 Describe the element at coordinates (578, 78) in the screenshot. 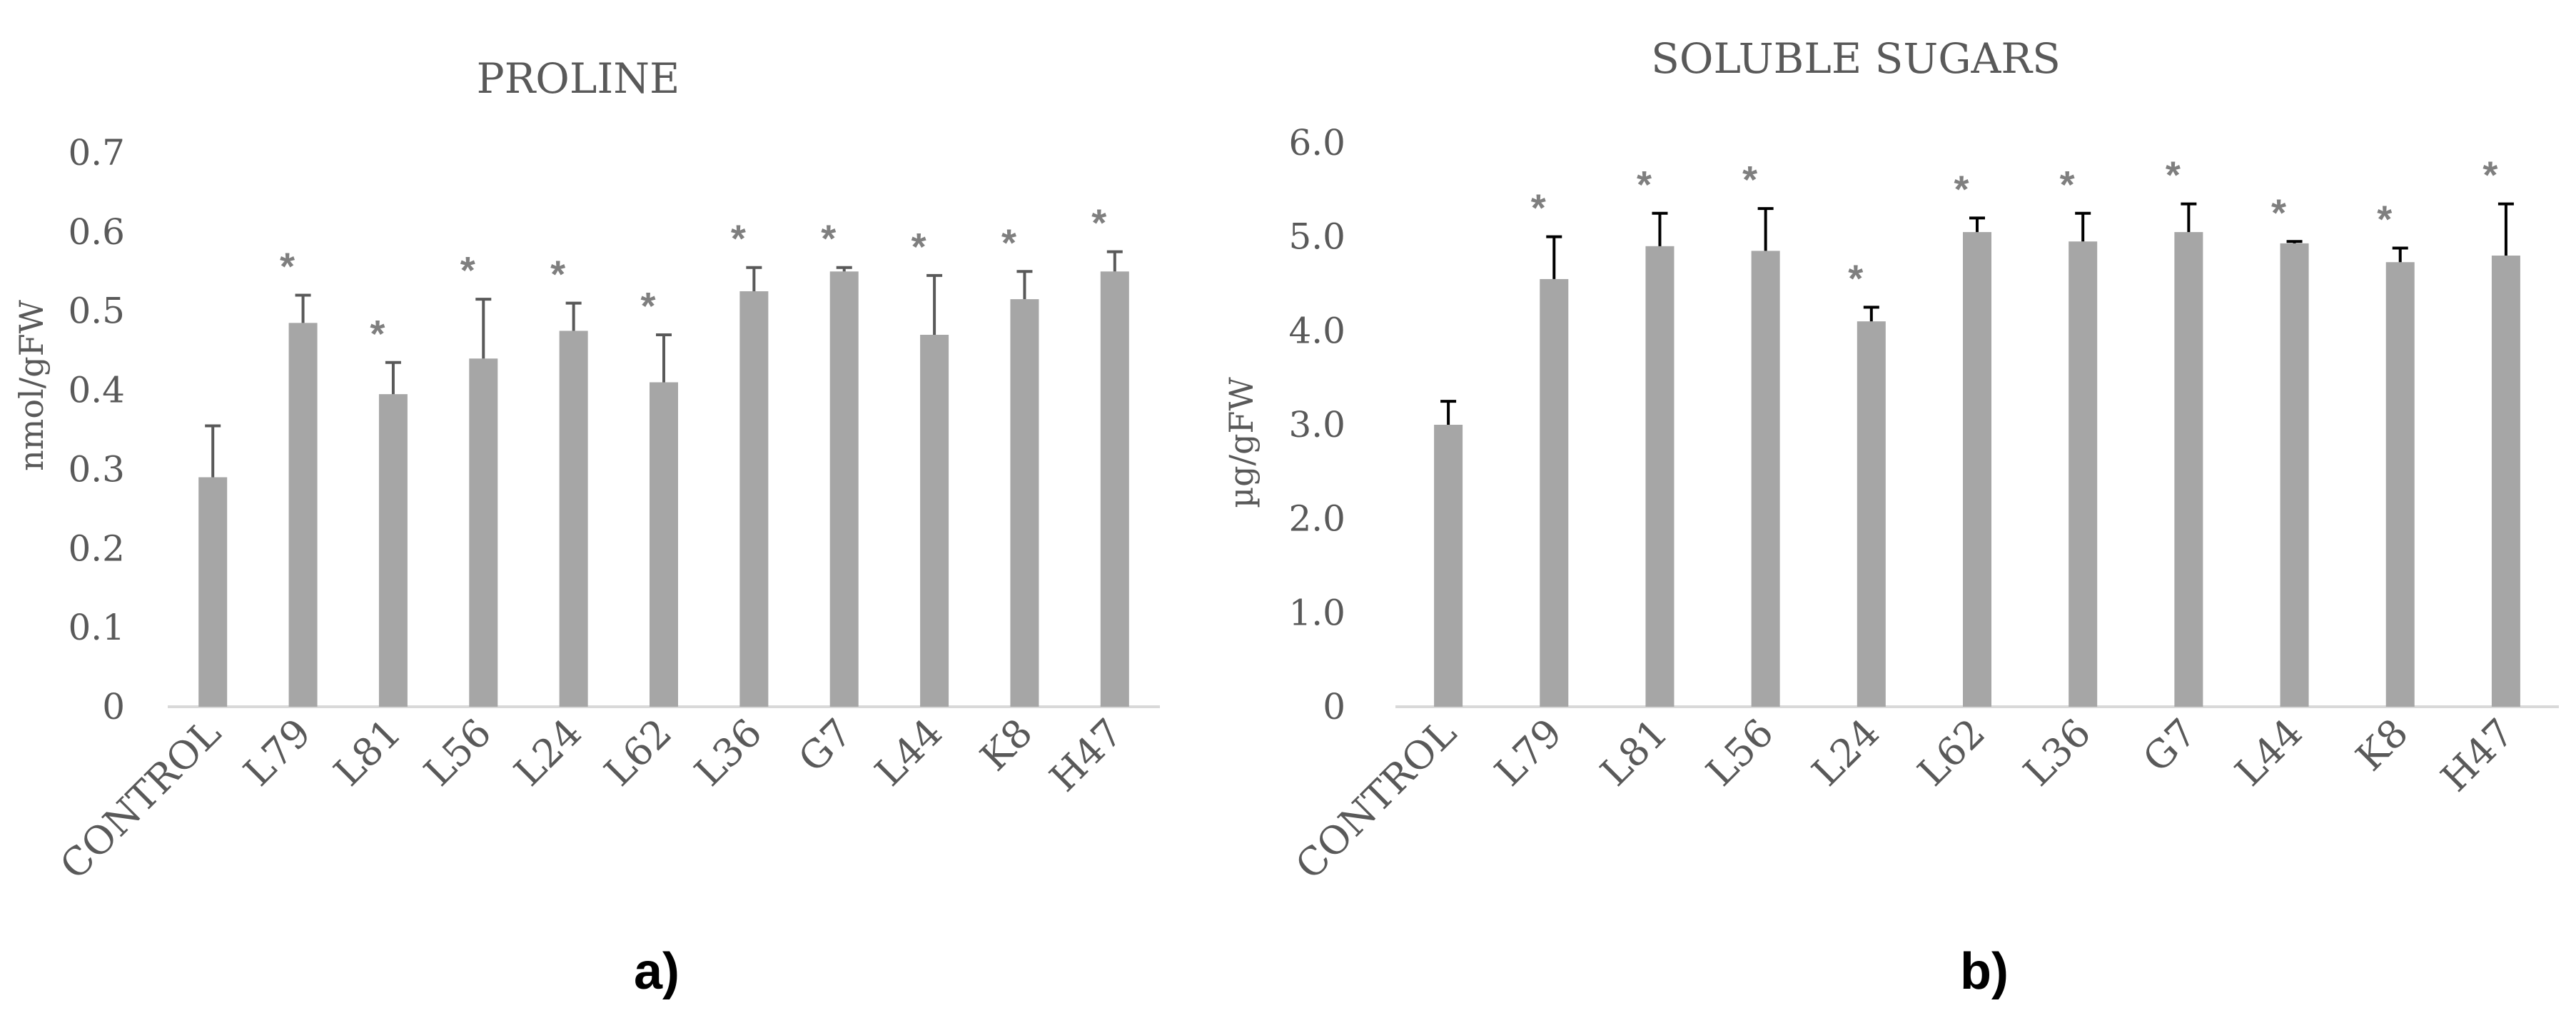

I see `chart-title: PROLINE` at that location.